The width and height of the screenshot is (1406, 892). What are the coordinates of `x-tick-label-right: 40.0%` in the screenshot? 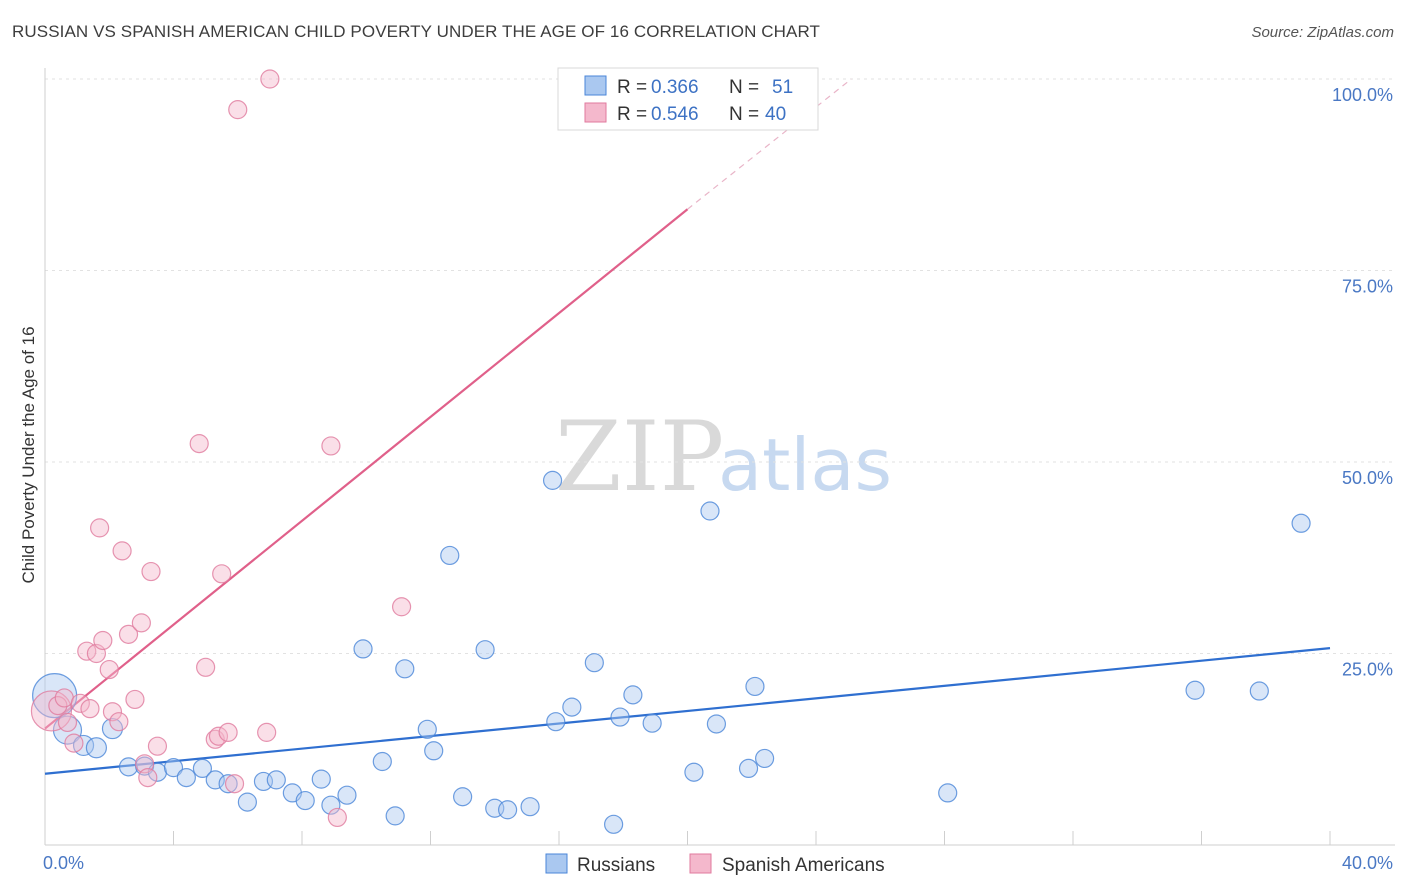 It's located at (1367, 863).